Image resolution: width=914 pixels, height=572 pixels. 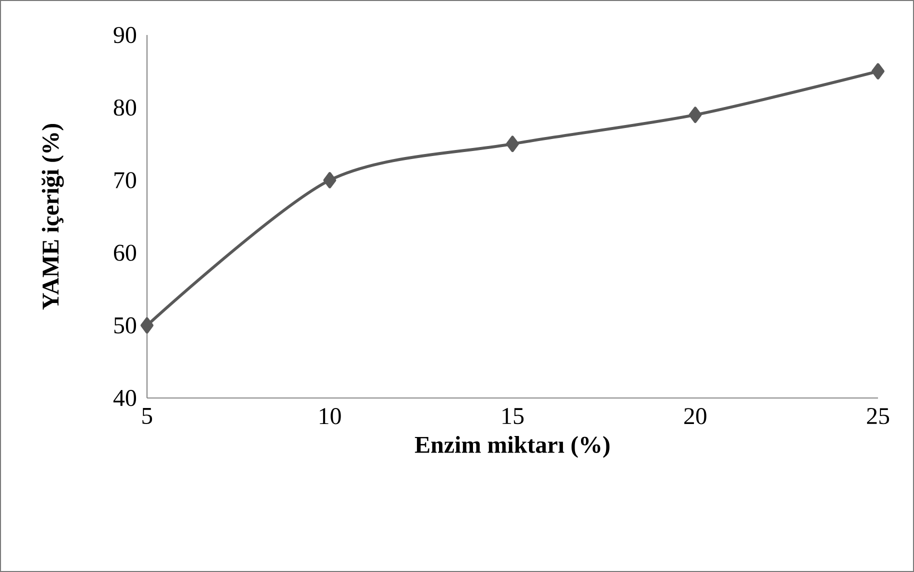 I want to click on x-axis-title: Enzim miktarı (%), so click(x=512, y=447).